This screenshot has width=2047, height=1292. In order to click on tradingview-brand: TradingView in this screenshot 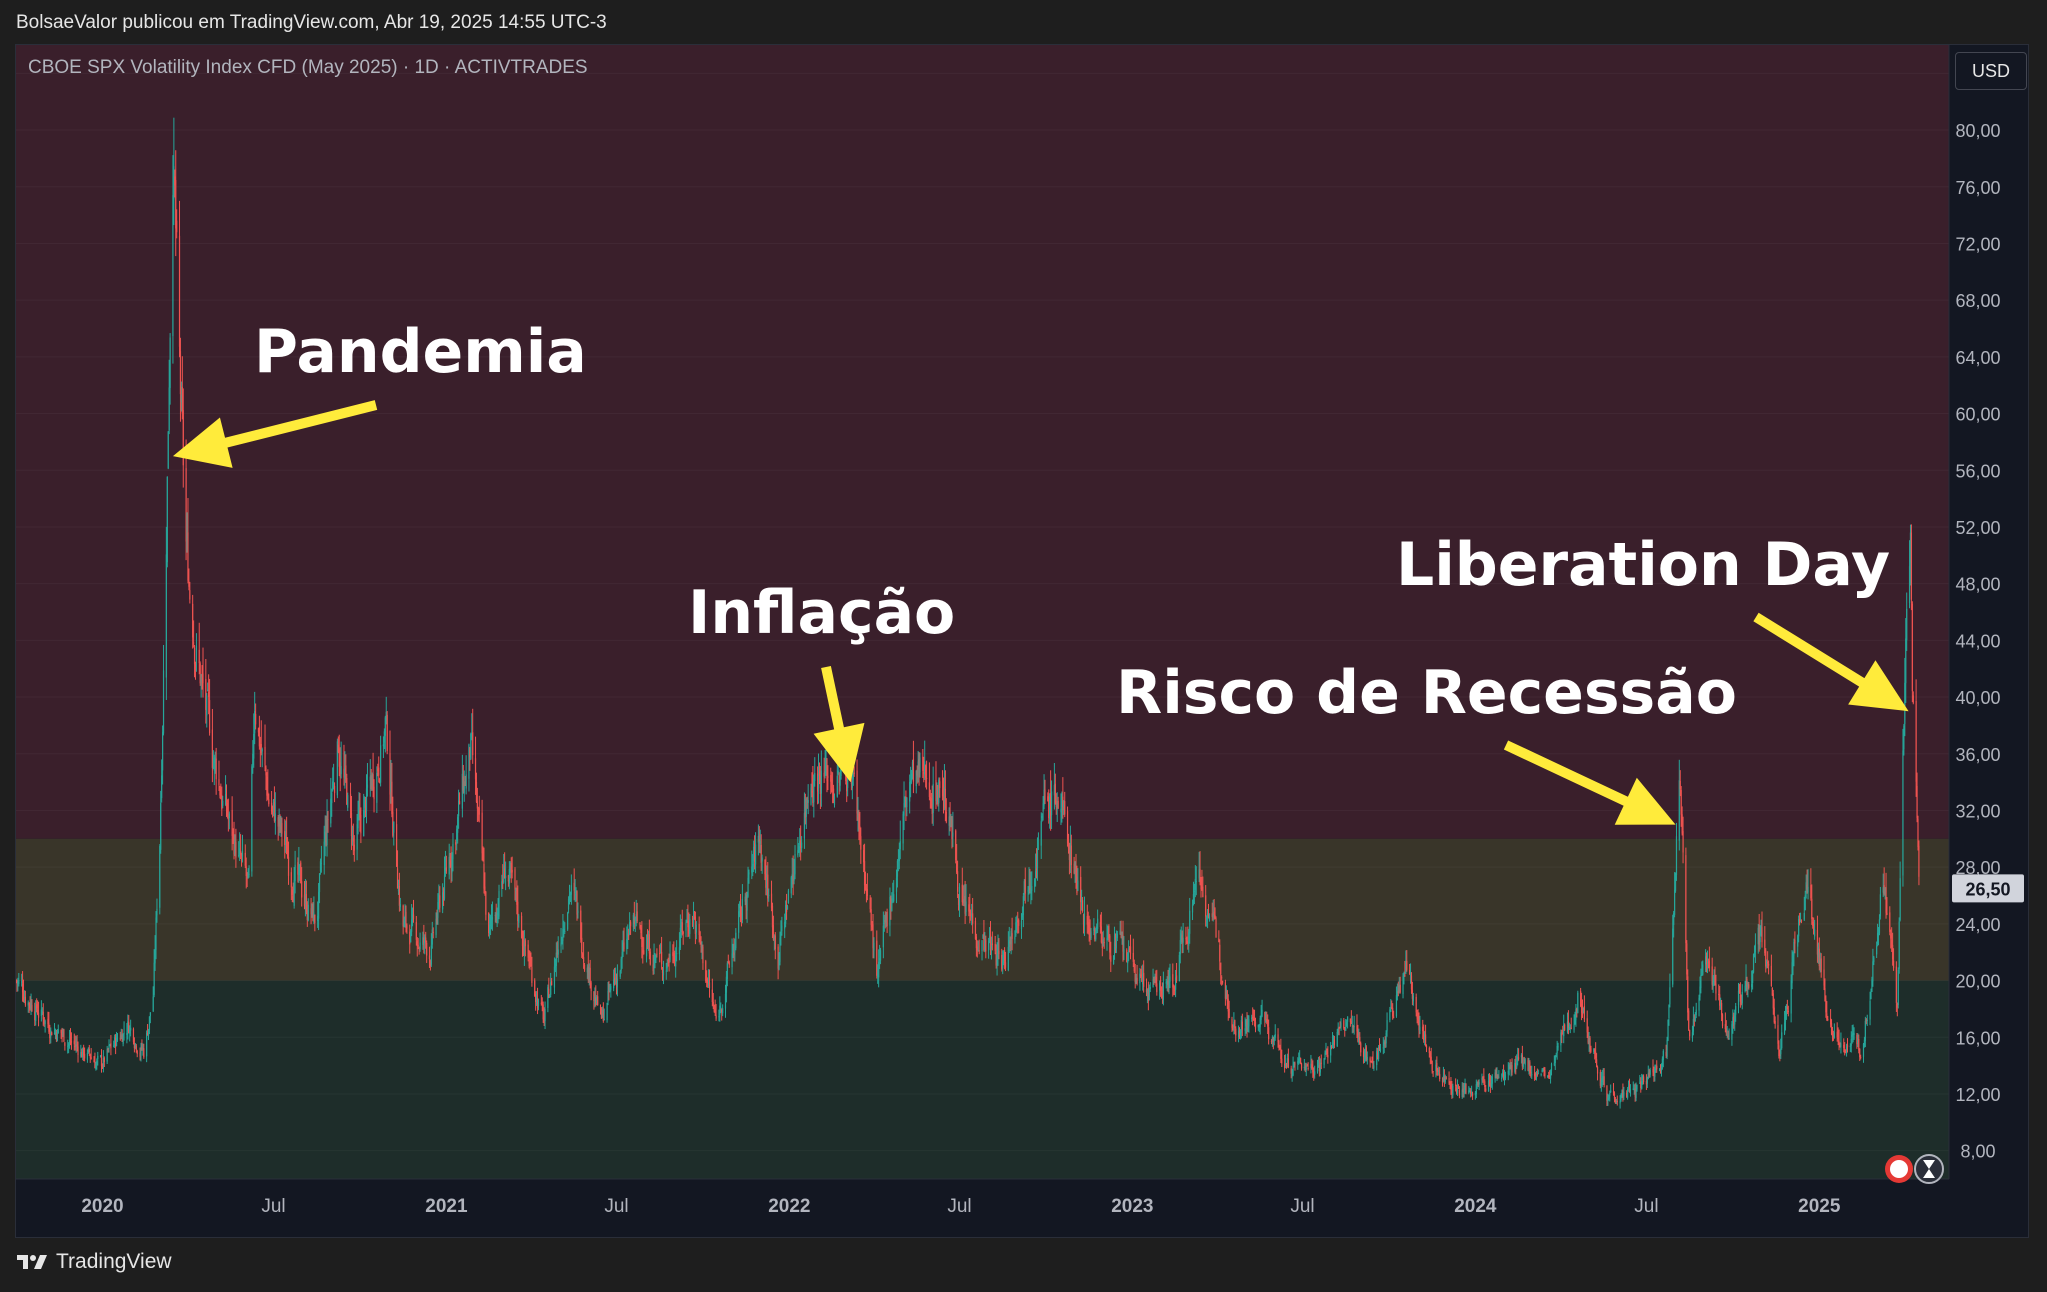, I will do `click(94, 1262)`.